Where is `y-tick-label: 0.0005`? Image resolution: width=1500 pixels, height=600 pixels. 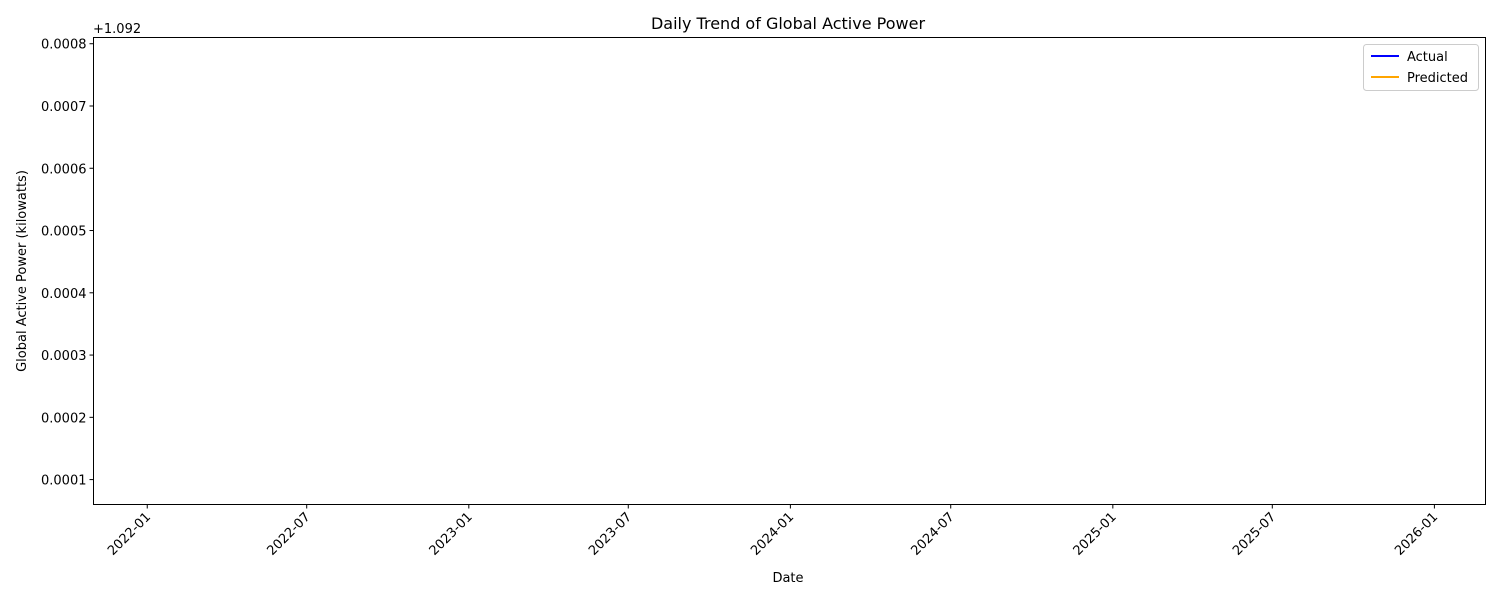 y-tick-label: 0.0005 is located at coordinates (64, 232).